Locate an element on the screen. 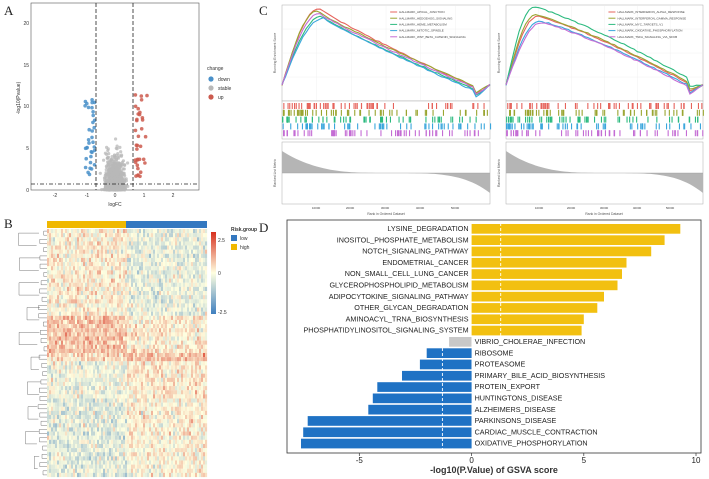  volcano-ytick: 20 is located at coordinates (26, 24).